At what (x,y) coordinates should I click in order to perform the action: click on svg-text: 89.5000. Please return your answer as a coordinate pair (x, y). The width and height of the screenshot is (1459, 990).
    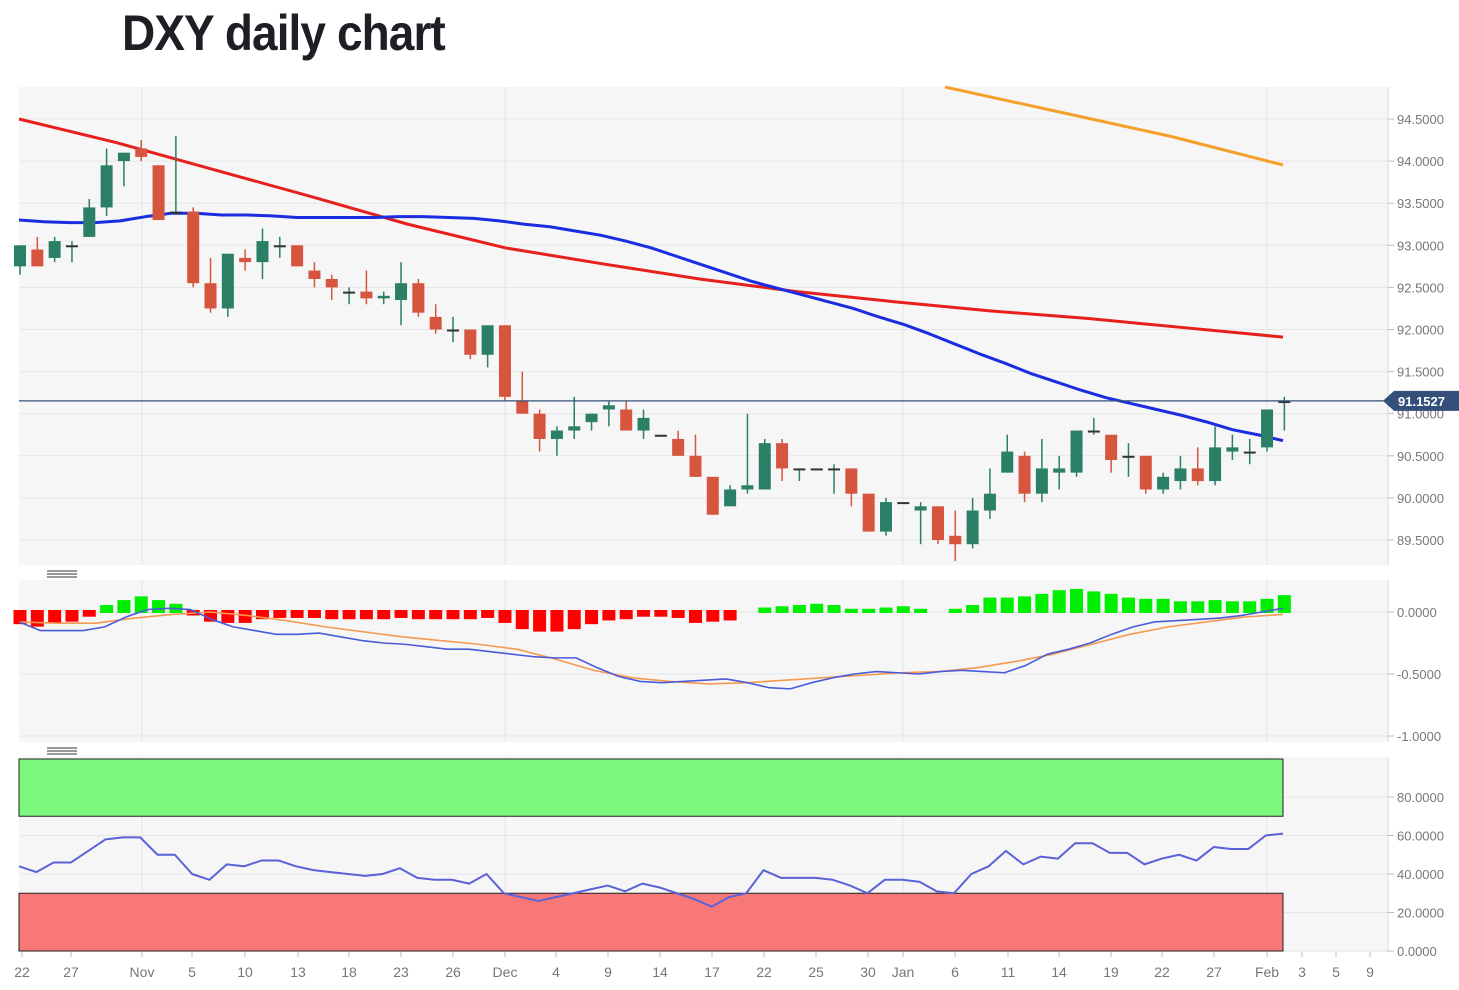
    Looking at the image, I should click on (1420, 540).